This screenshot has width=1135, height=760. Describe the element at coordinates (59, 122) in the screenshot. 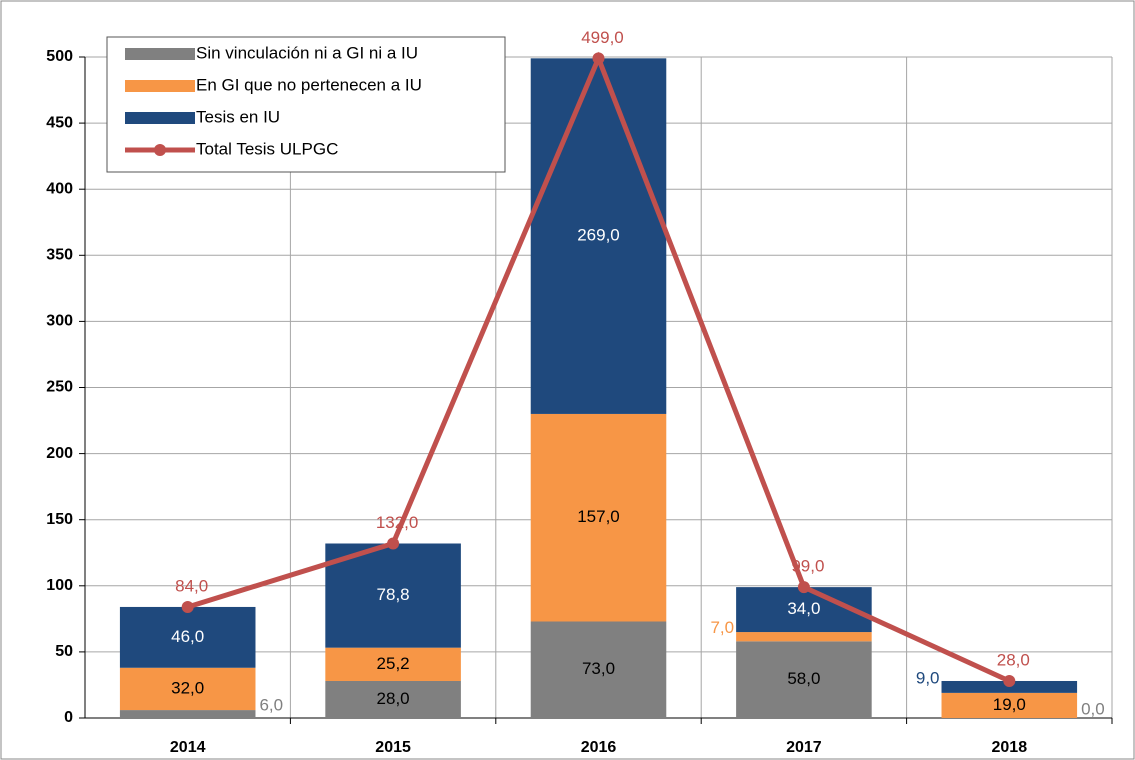

I see `y-tick-label: 450` at that location.